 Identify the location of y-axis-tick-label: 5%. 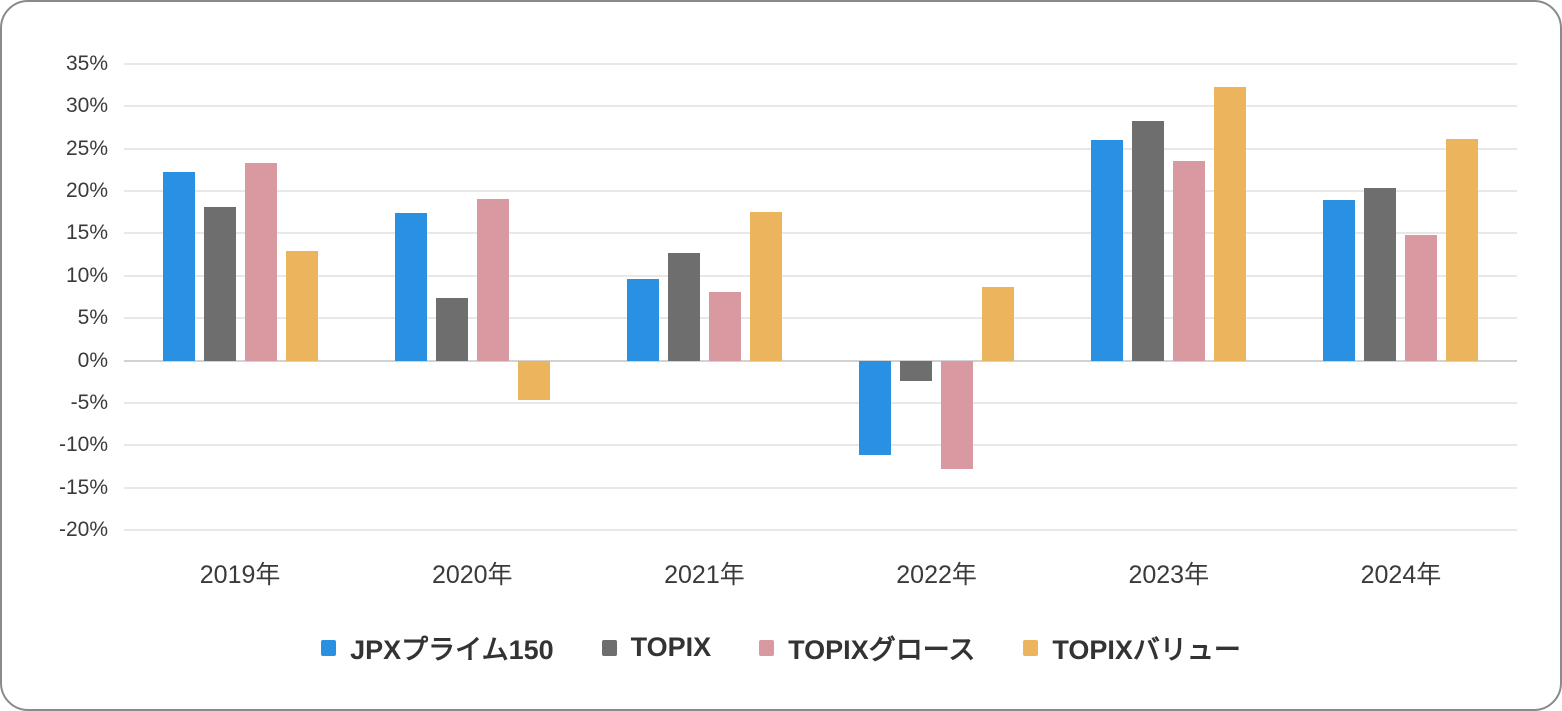
(92, 318).